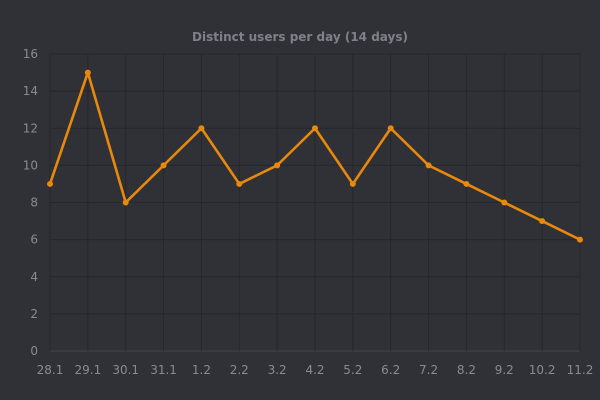 The image size is (600, 400). Describe the element at coordinates (466, 370) in the screenshot. I see `x-tick-label: 8.2` at that location.